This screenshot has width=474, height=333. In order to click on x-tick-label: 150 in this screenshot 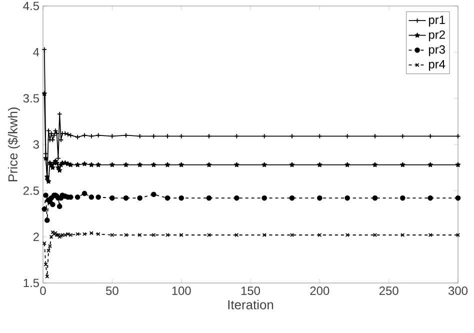, I will do `click(250, 290)`.